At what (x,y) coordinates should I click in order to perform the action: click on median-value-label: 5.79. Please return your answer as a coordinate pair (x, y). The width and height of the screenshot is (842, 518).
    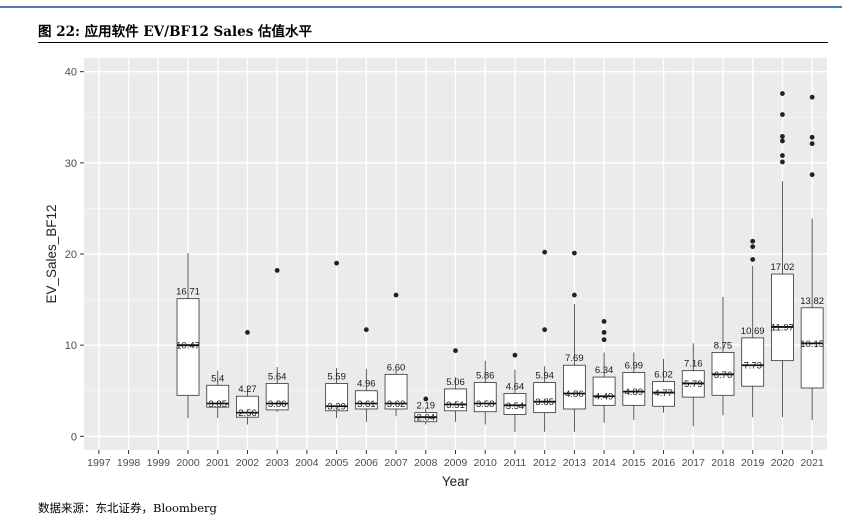
    Looking at the image, I should click on (693, 384).